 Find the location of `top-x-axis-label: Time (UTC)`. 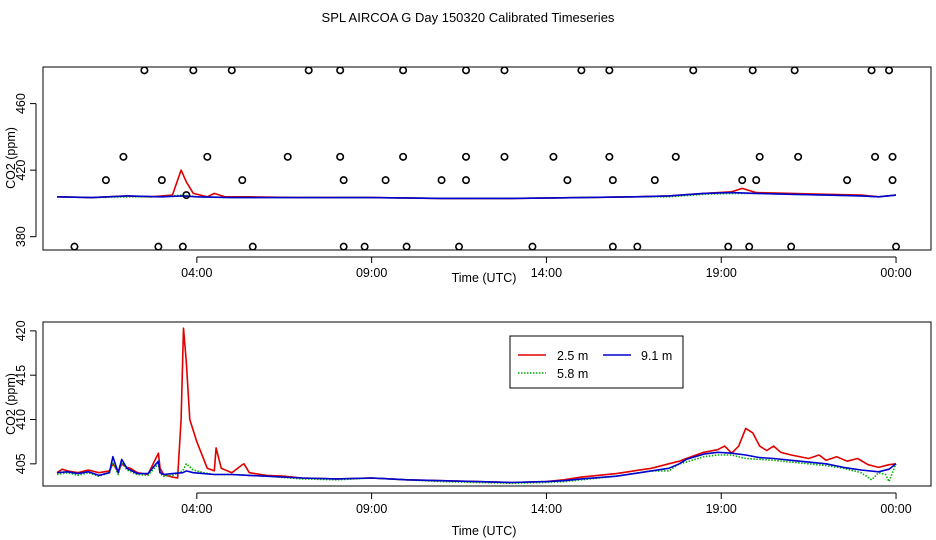

top-x-axis-label: Time (UTC) is located at coordinates (484, 278).